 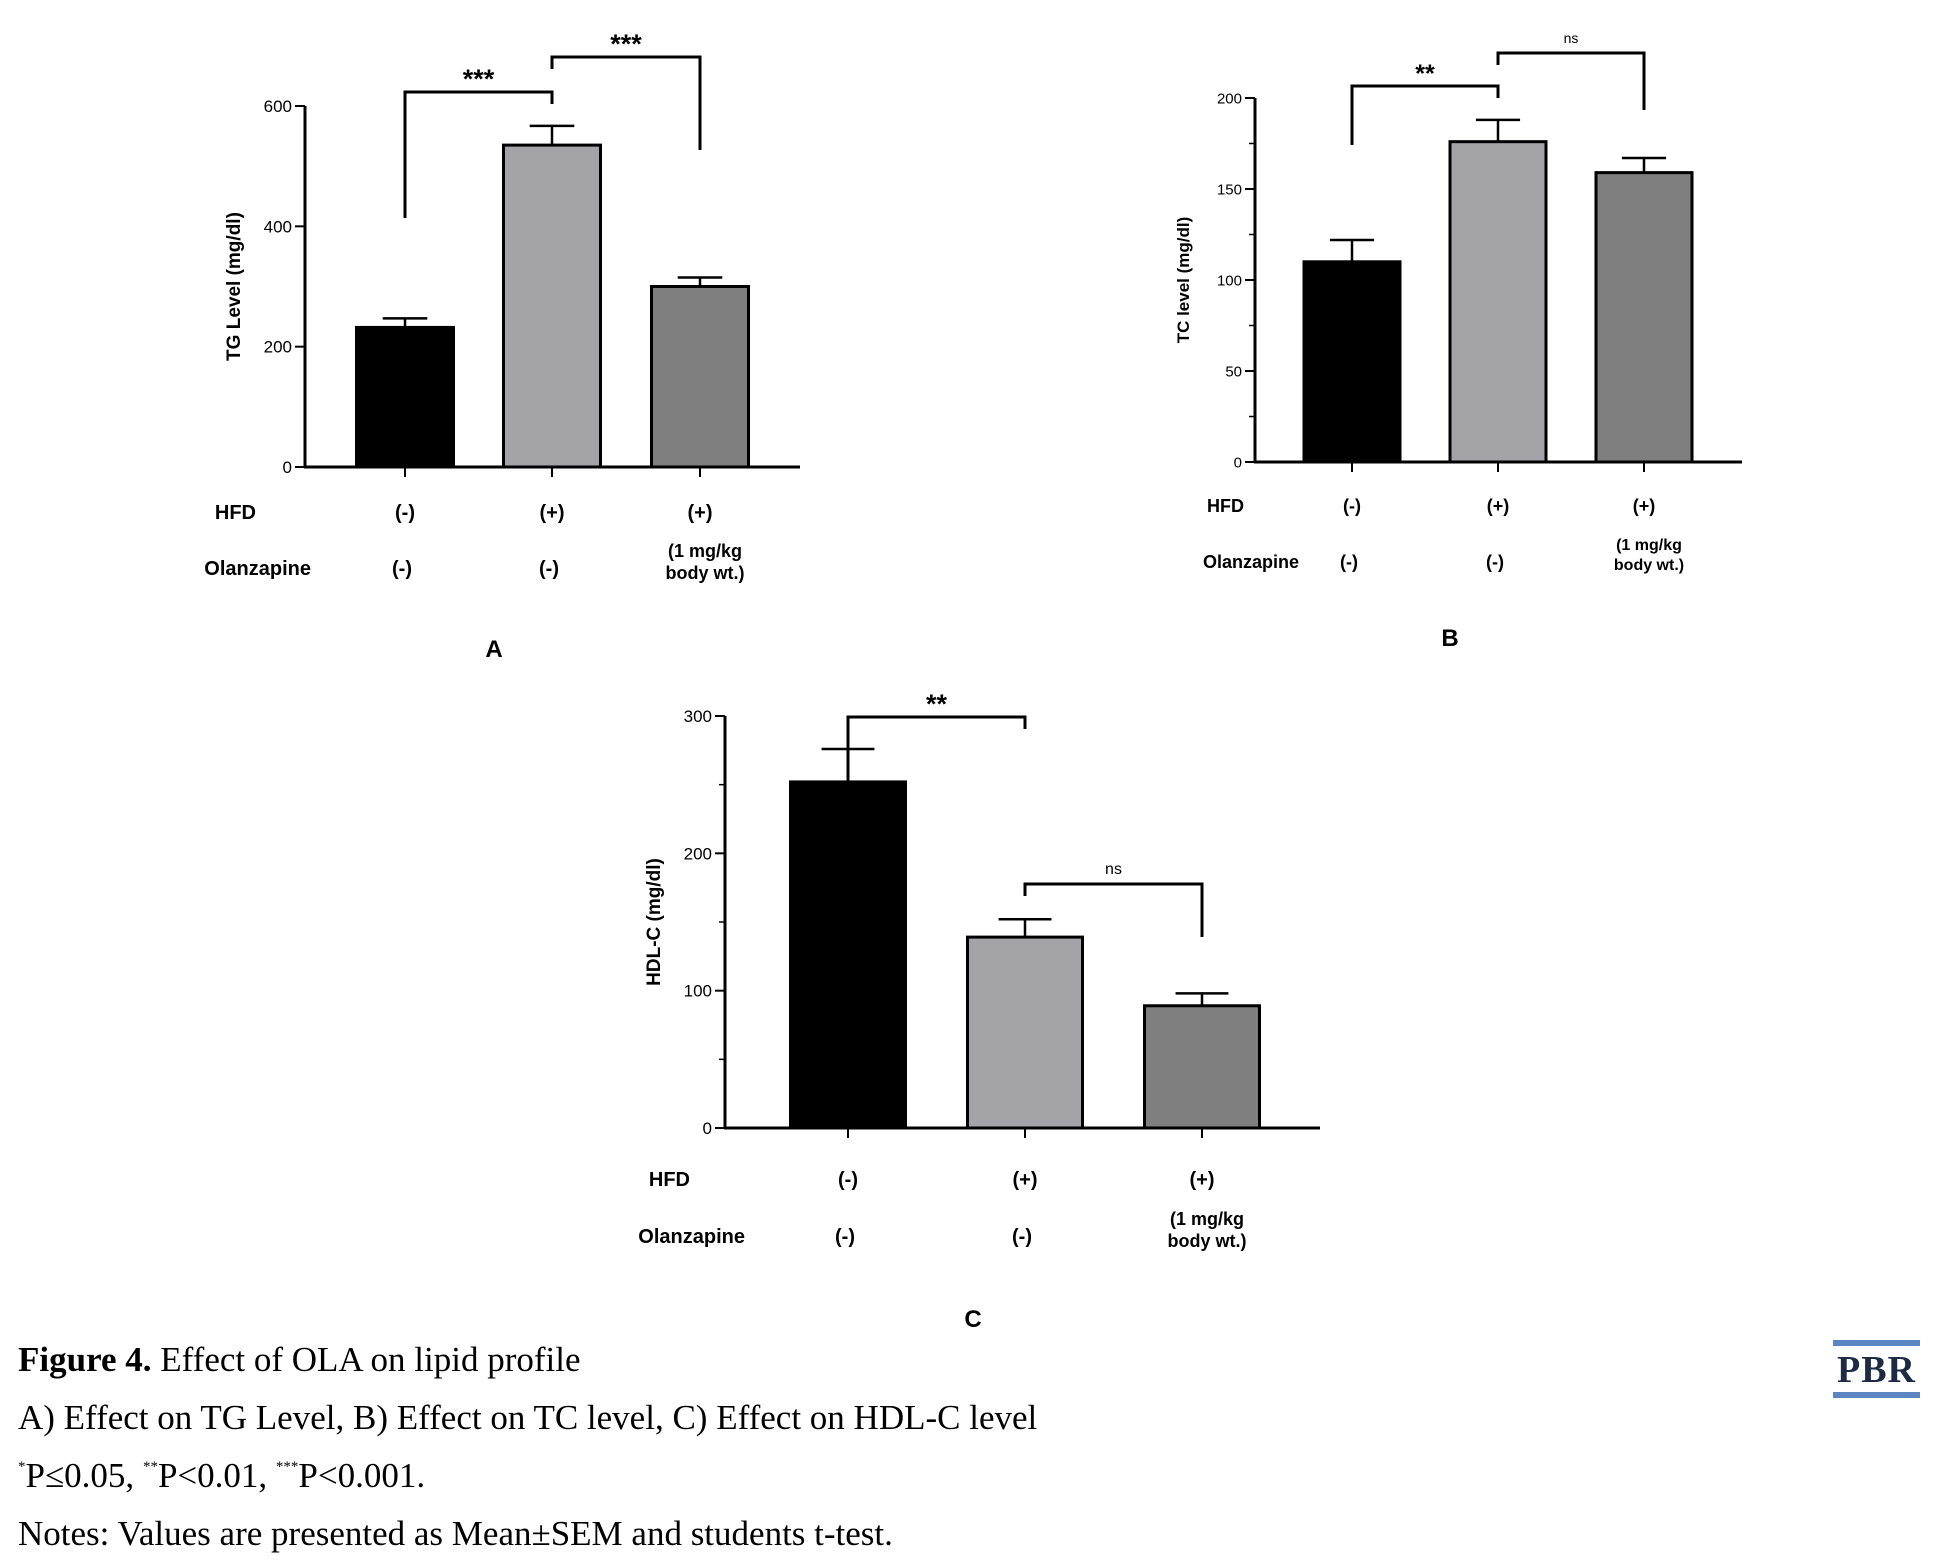 I want to click on chart-b-olanzapine-value: (1 mg/kg, so click(x=1649, y=545).